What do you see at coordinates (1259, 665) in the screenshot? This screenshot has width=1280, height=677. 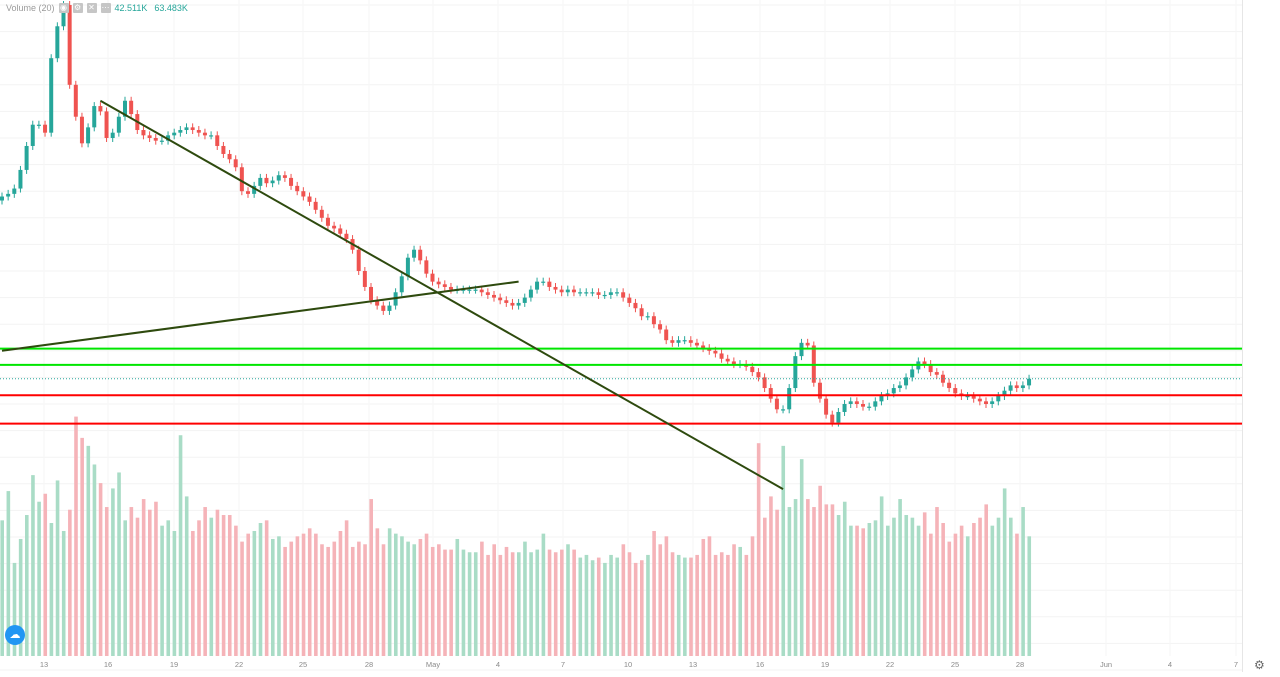 I see `settings-gear-icon: ⚙` at bounding box center [1259, 665].